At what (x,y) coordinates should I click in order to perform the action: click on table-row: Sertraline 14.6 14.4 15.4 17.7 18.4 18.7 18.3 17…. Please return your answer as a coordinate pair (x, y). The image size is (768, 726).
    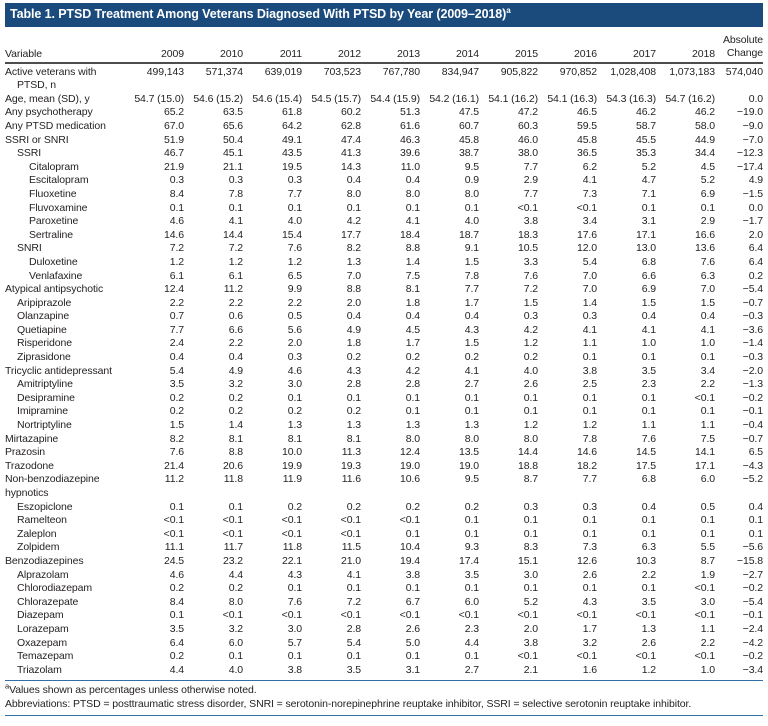
    Looking at the image, I should click on (384, 236).